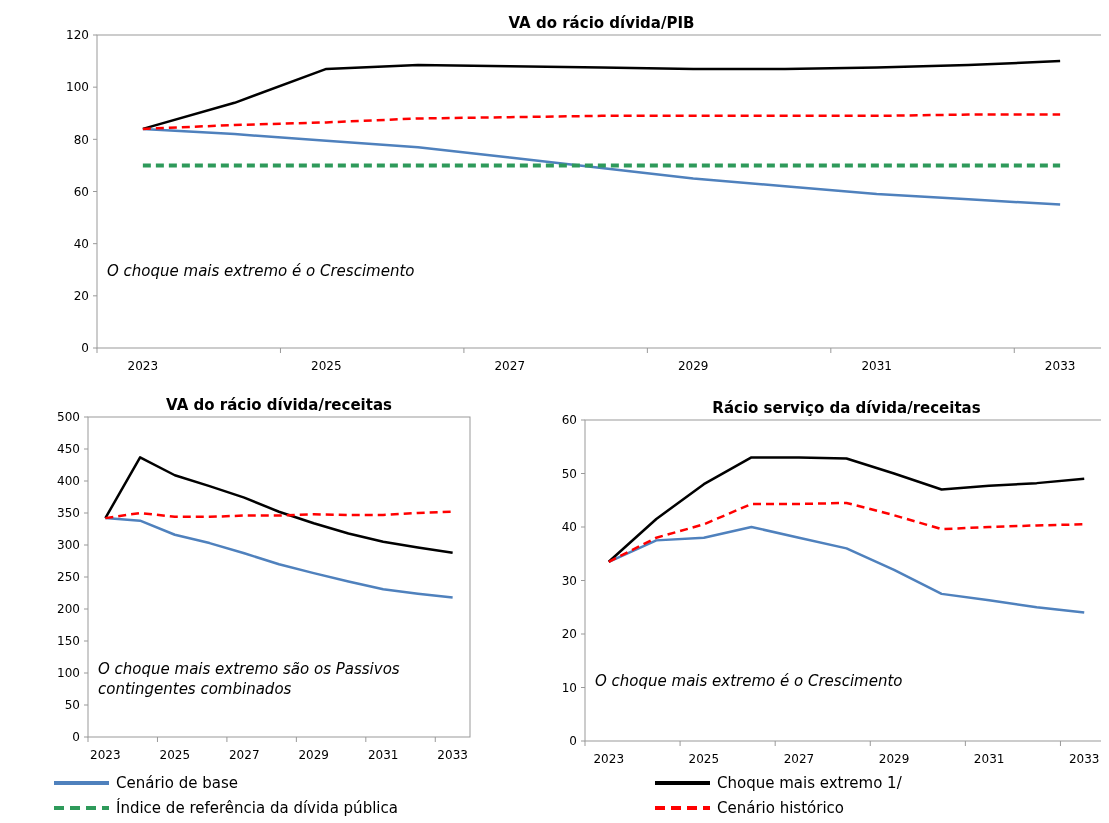 The width and height of the screenshot is (1109, 823). Describe the element at coordinates (810, 783) in the screenshot. I see `legend-label: Choque mais extremo 1/` at that location.